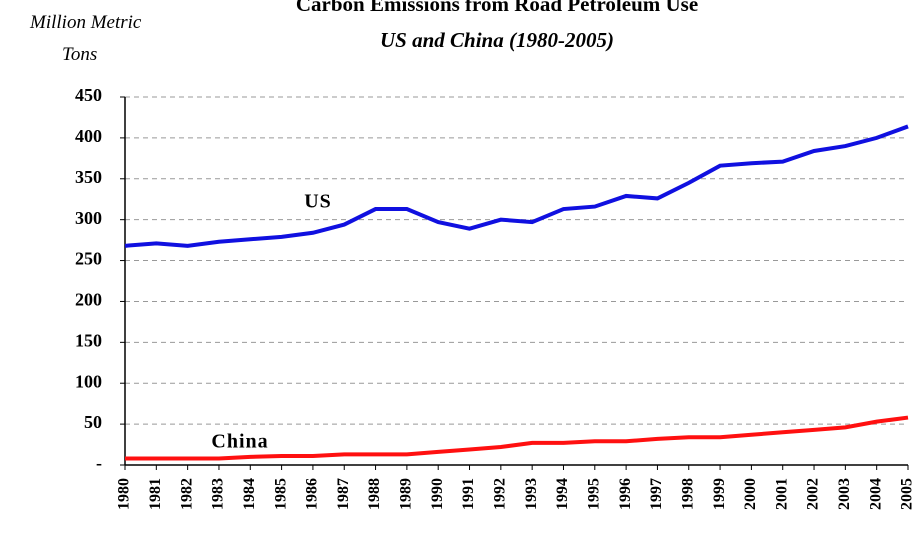  Describe the element at coordinates (312, 494) in the screenshot. I see `x-tick-label: 1986` at that location.